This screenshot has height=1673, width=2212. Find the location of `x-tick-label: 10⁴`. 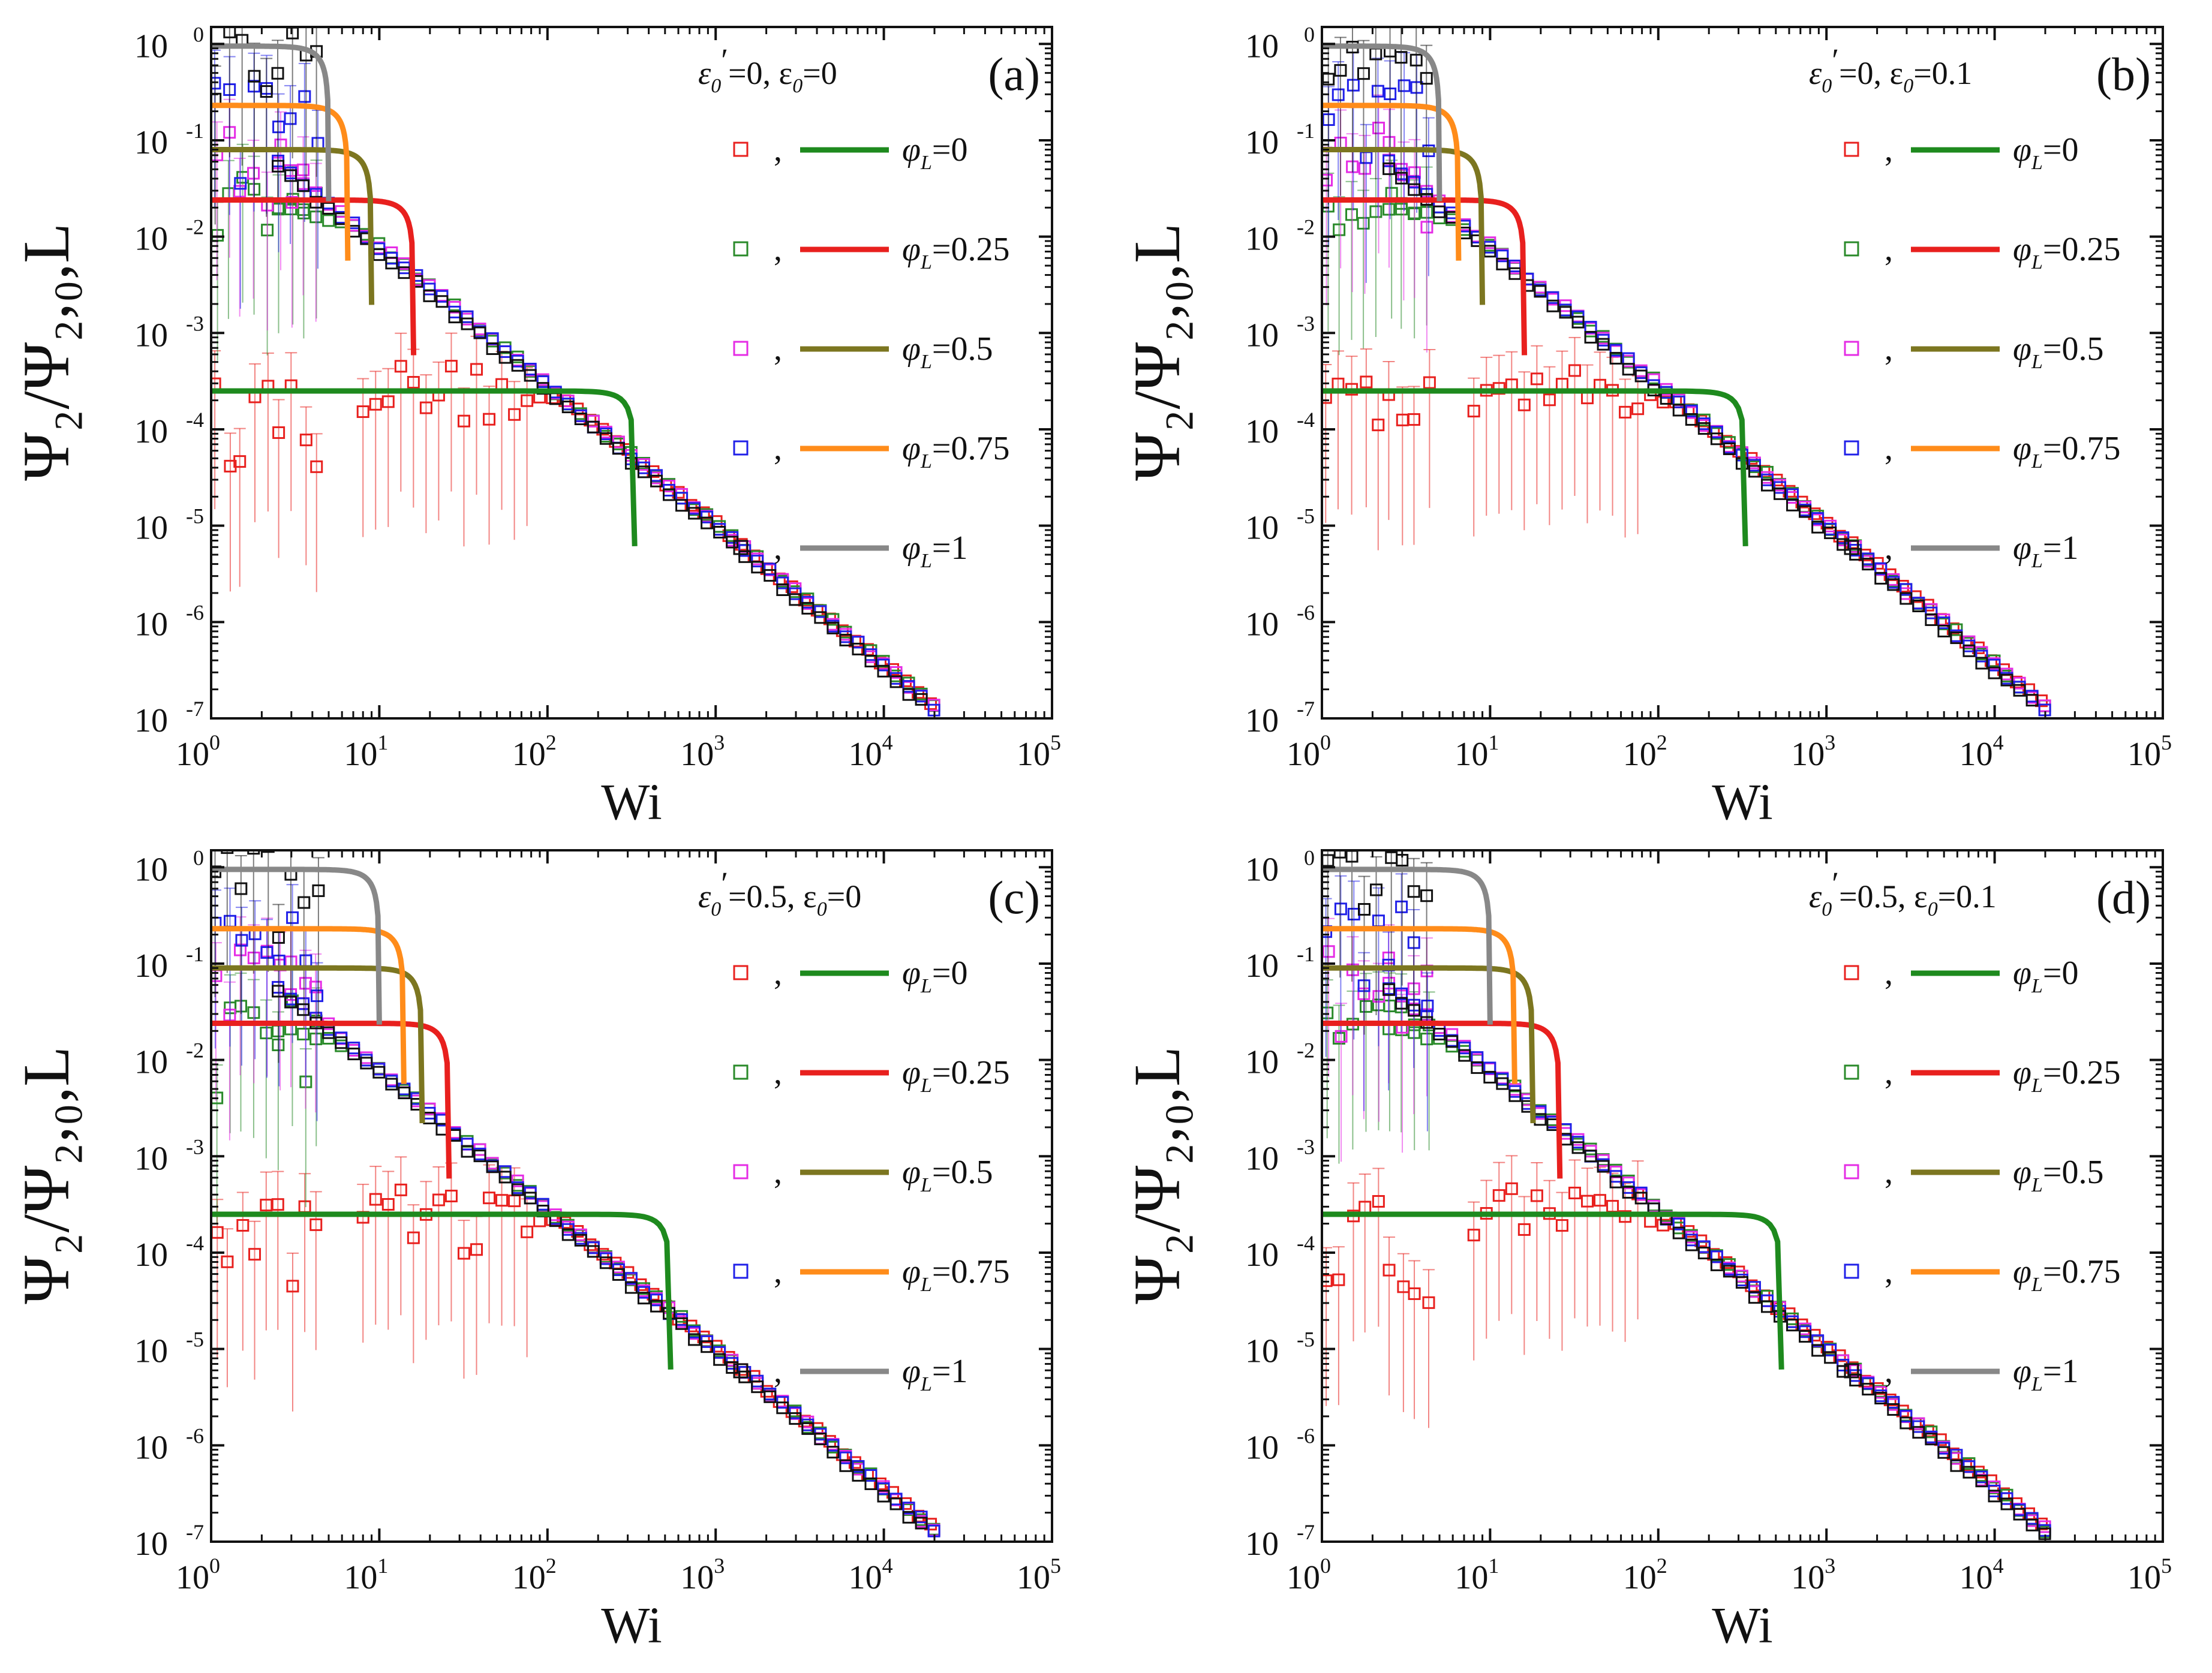

x-tick-label: 10⁴ is located at coordinates (871, 1575).